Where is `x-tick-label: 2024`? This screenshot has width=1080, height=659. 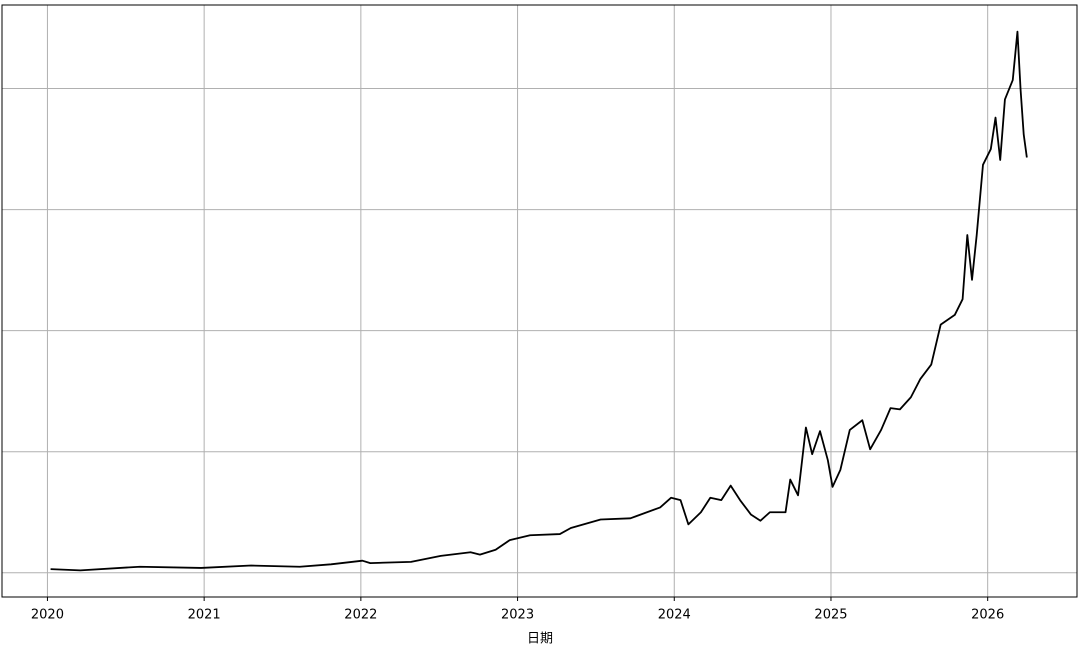 x-tick-label: 2024 is located at coordinates (674, 615).